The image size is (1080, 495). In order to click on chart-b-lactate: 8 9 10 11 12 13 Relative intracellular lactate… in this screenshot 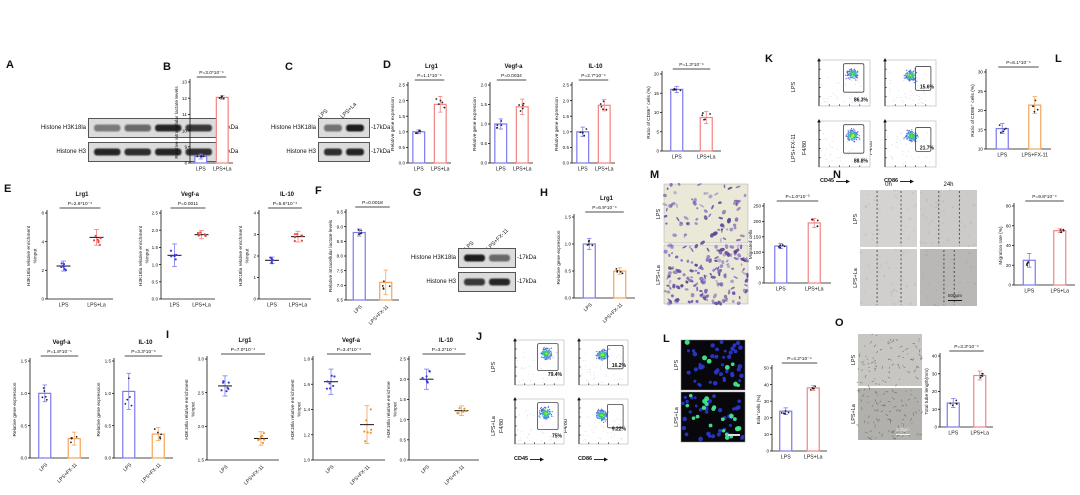, I will do `click(205, 121)`.